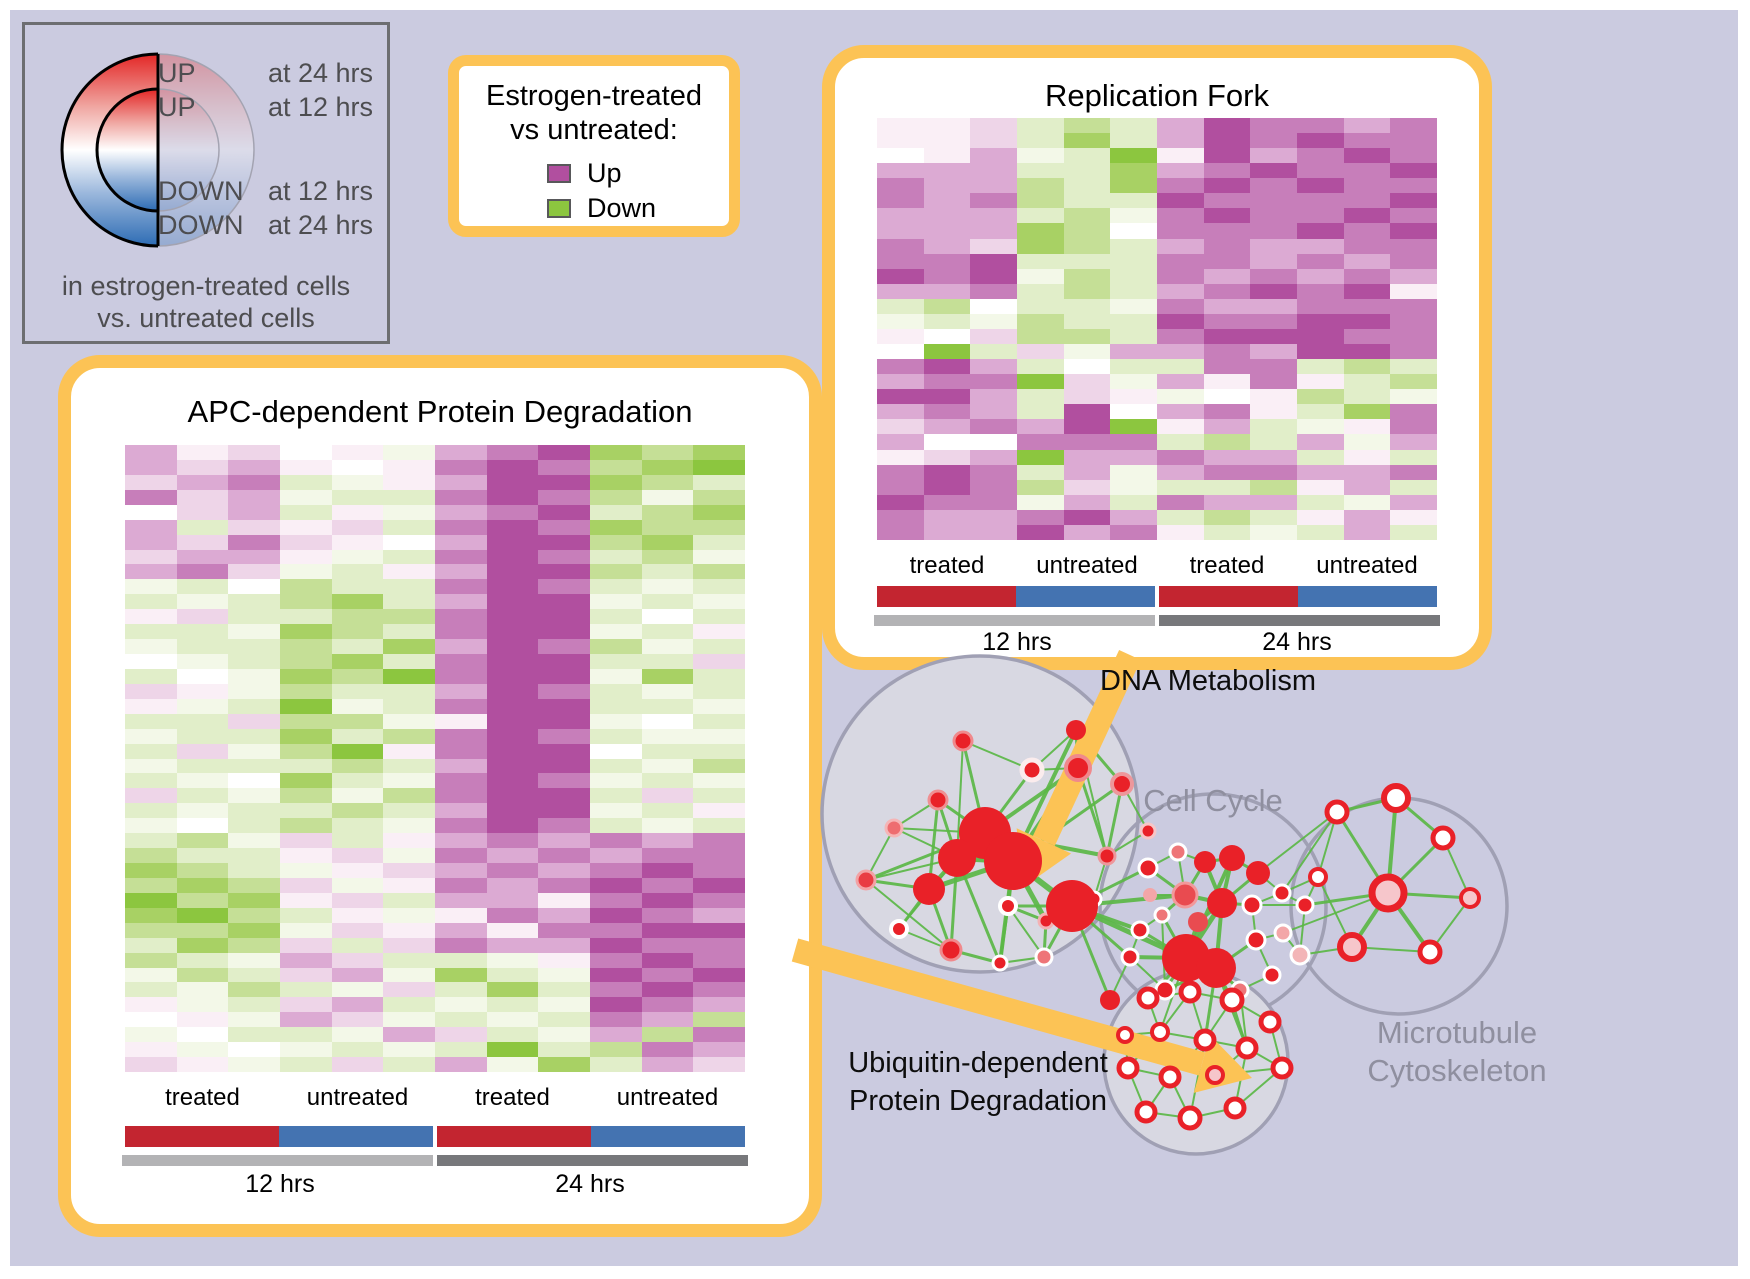 This screenshot has width=1750, height=1279. What do you see at coordinates (593, 96) in the screenshot?
I see `estrogen-legend-title-line1: Estrogen-treated` at bounding box center [593, 96].